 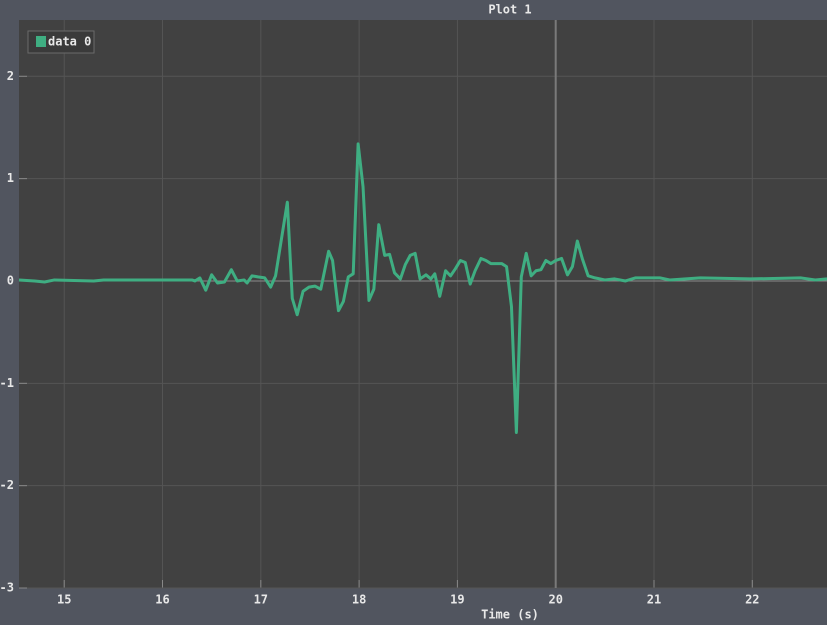 What do you see at coordinates (509, 10) in the screenshot?
I see `chart-title: Plot 1` at bounding box center [509, 10].